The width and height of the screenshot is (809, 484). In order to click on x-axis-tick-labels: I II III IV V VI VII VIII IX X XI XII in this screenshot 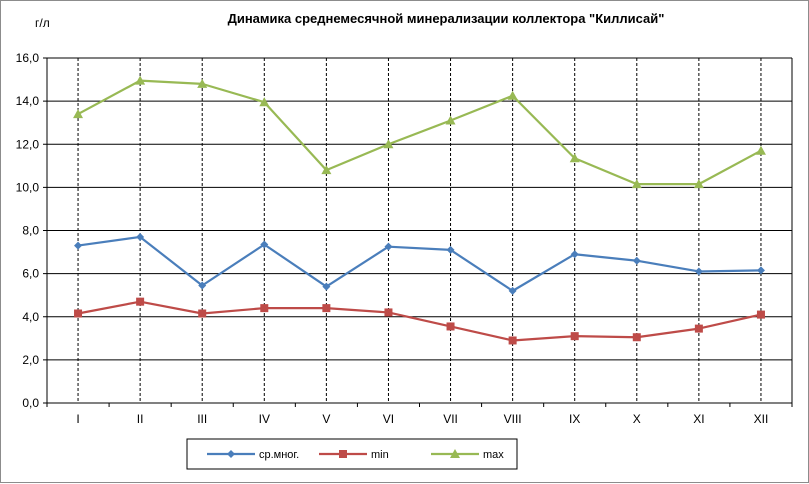, I will do `click(422, 419)`.